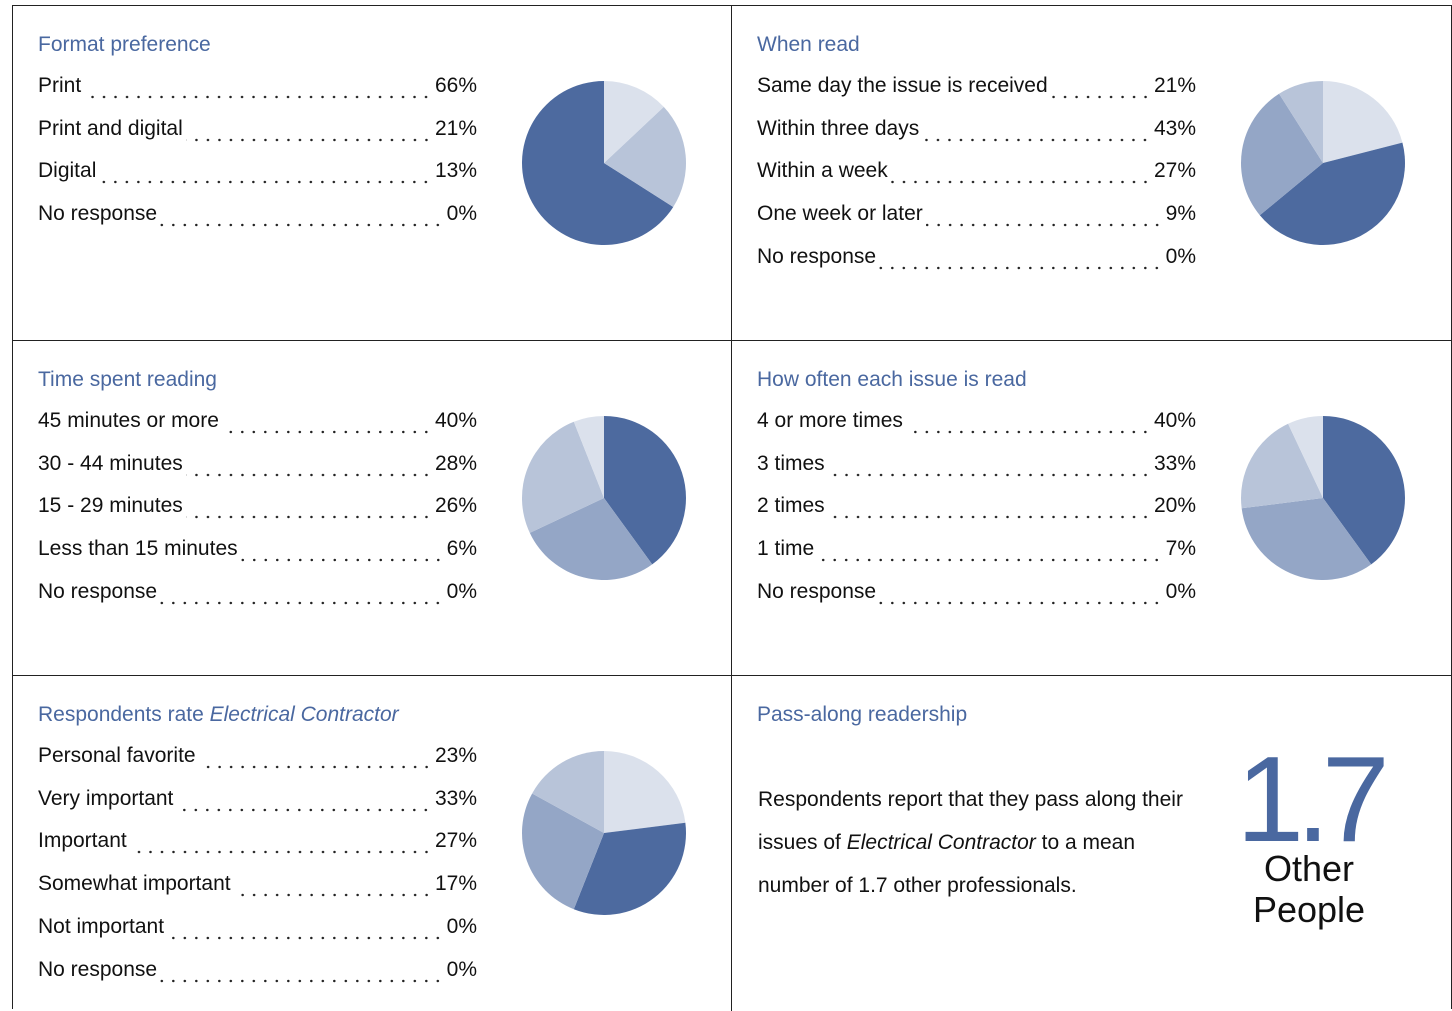 This screenshot has height=1011, width=1452. I want to click on list-row: Digital 13%, so click(257, 174).